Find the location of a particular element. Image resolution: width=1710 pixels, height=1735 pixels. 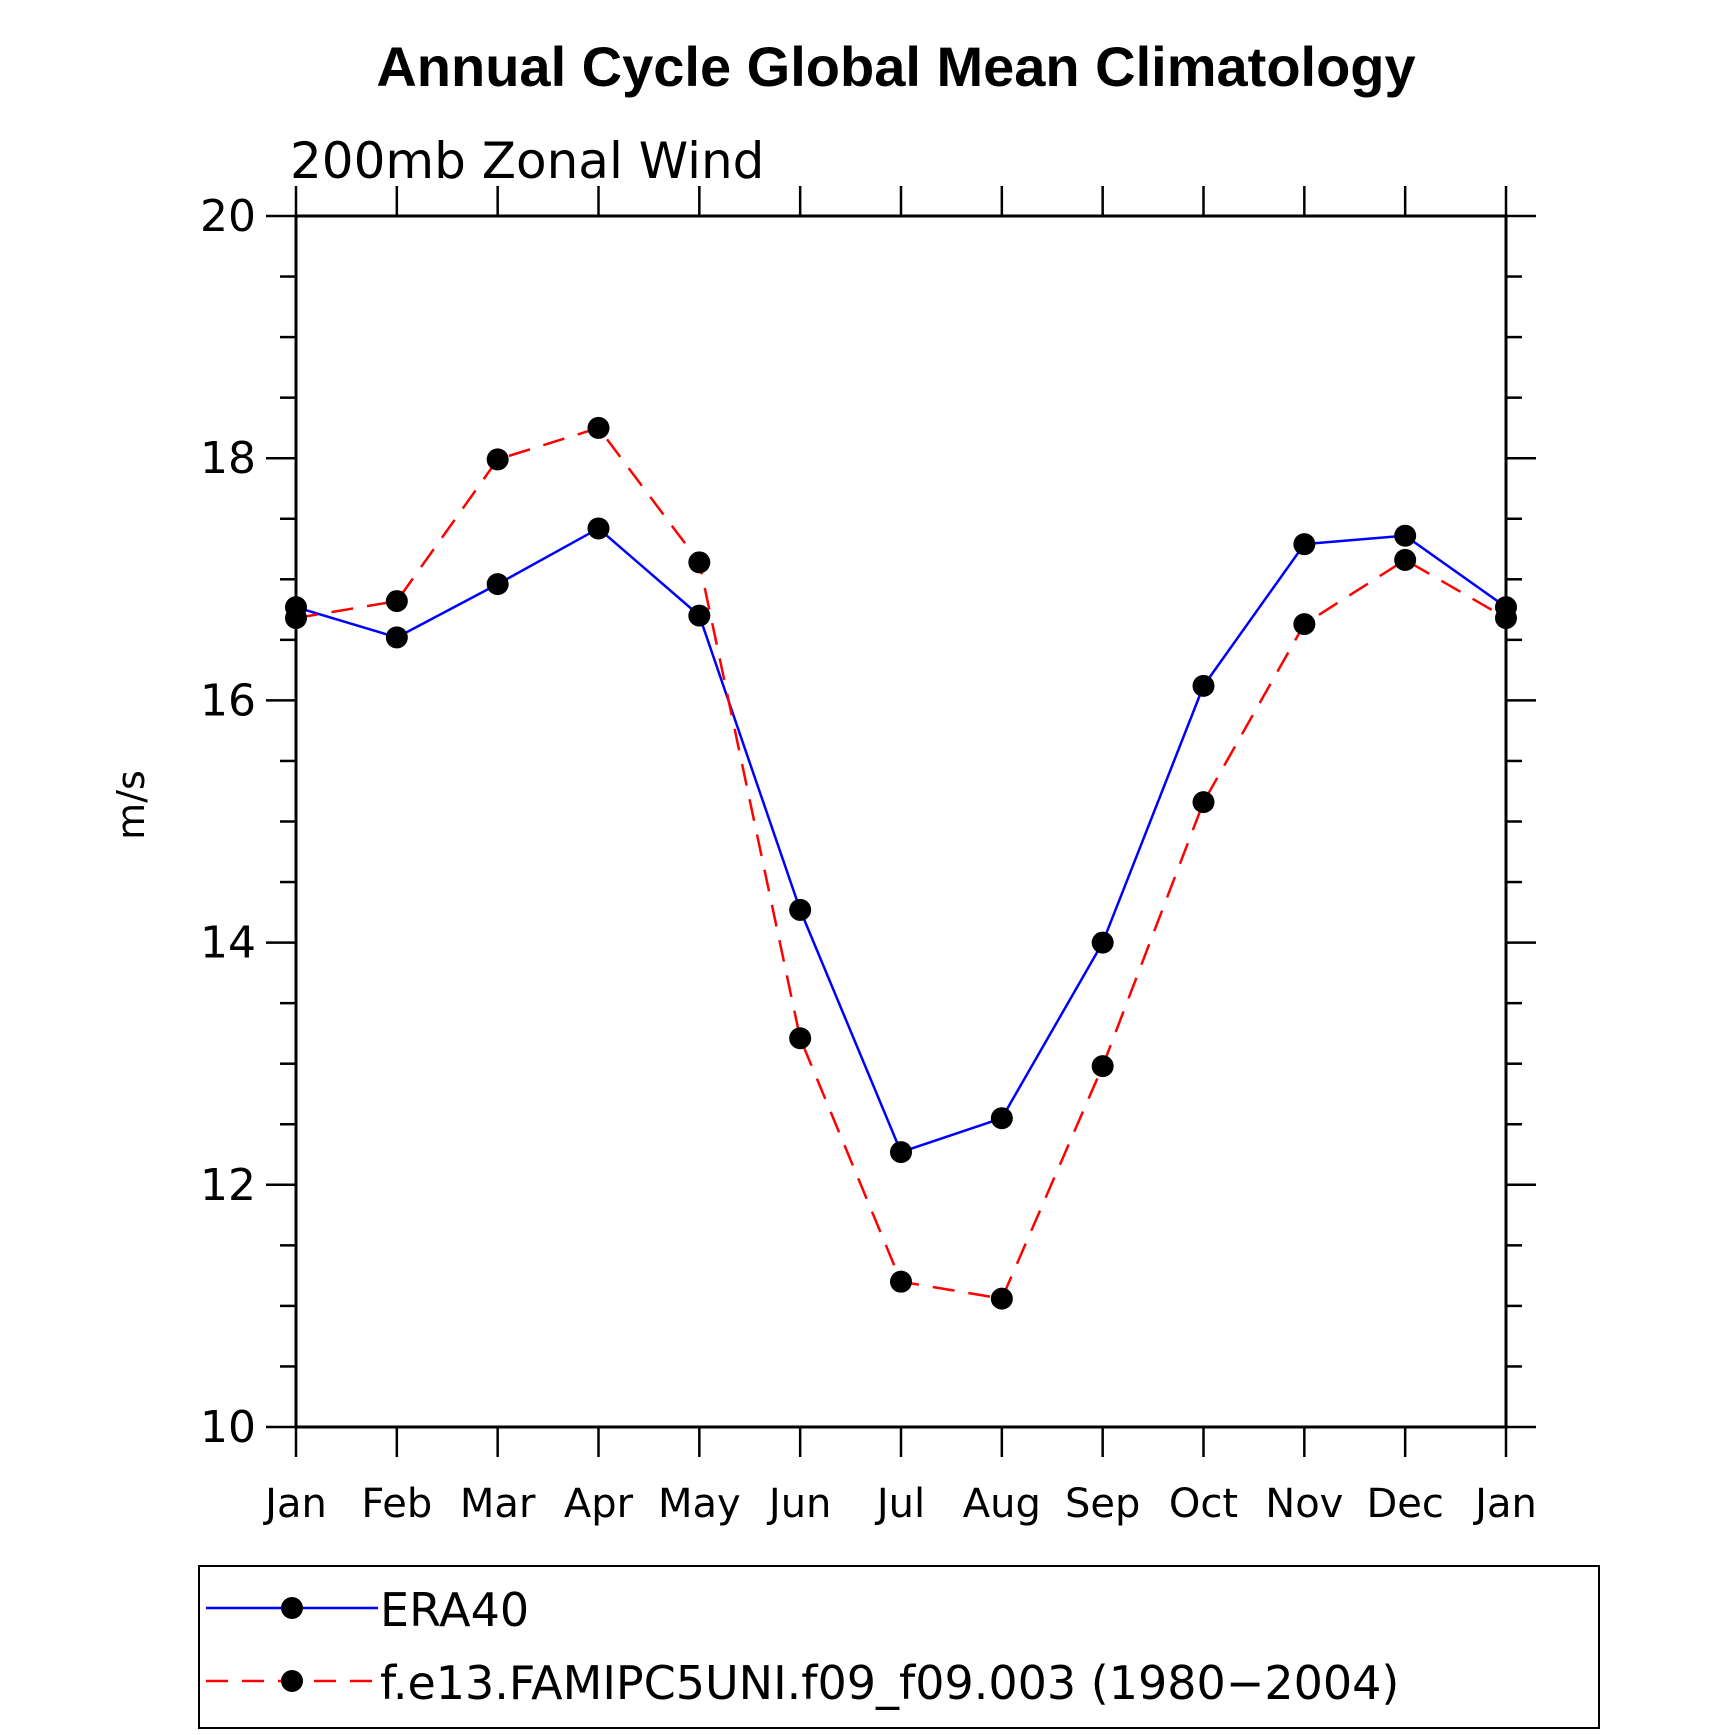

legend-marker-model is located at coordinates (292, 1681).